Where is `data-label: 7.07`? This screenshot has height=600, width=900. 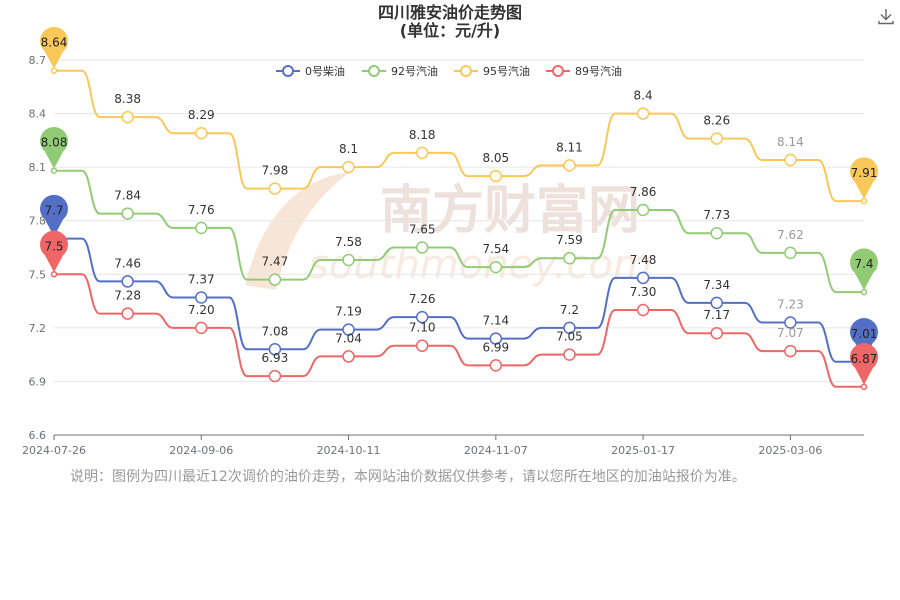
data-label: 7.07 is located at coordinates (790, 333).